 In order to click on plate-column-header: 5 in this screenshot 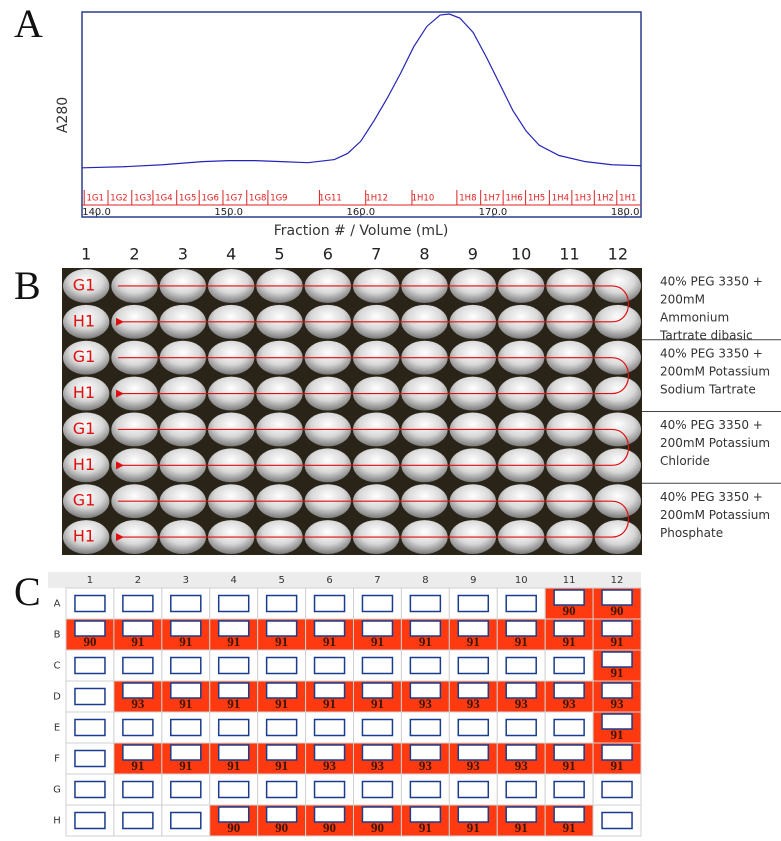, I will do `click(281, 580)`.